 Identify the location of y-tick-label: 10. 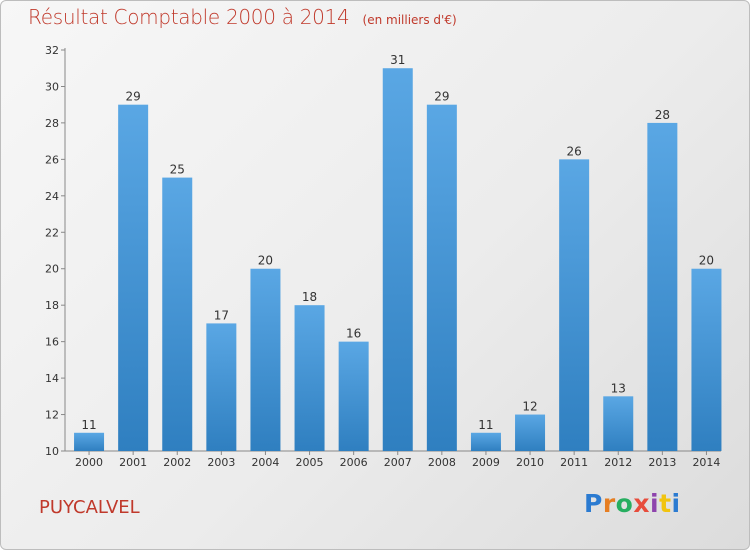
(52, 451).